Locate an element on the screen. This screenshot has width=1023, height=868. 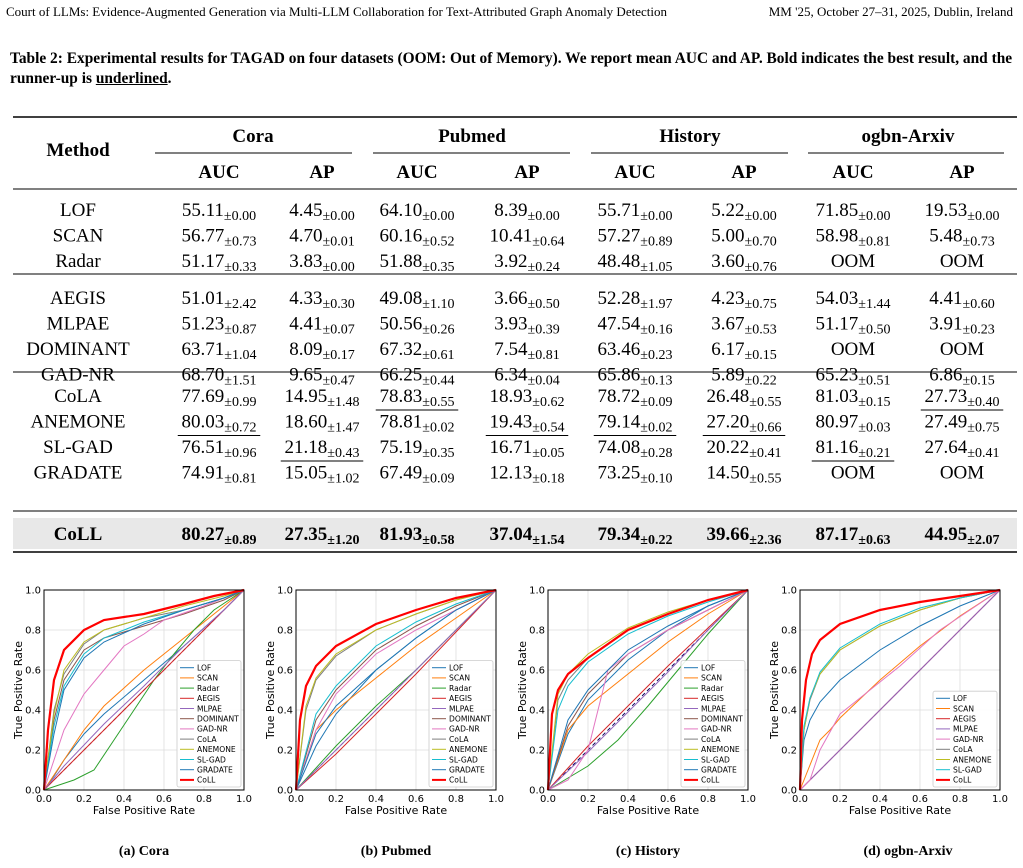
table-cell: 27.35±1.20 is located at coordinates (322, 536).